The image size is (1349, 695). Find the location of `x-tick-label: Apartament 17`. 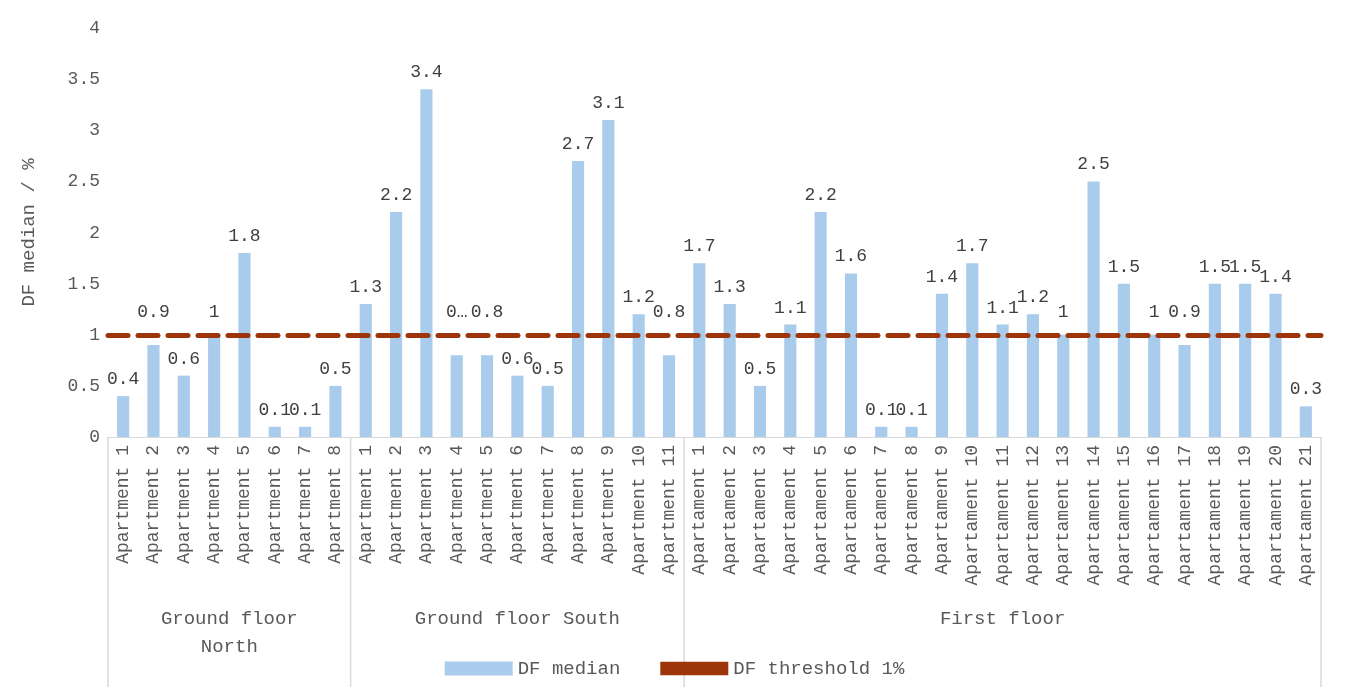

x-tick-label: Apartament 17 is located at coordinates (1184, 515).